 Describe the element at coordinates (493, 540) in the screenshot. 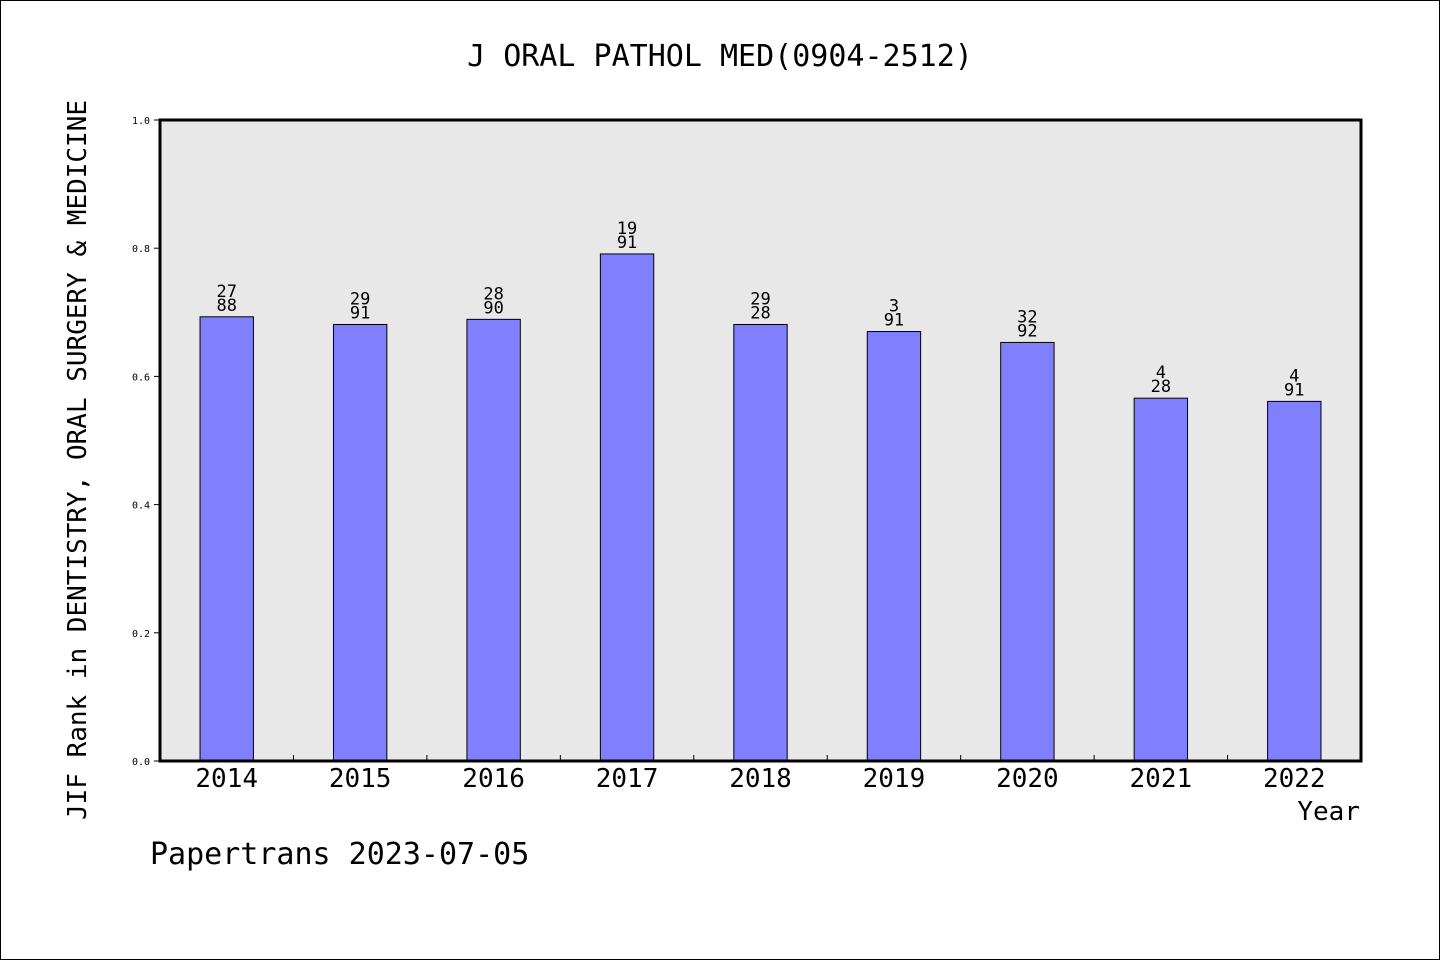

I see `bar-2016` at that location.